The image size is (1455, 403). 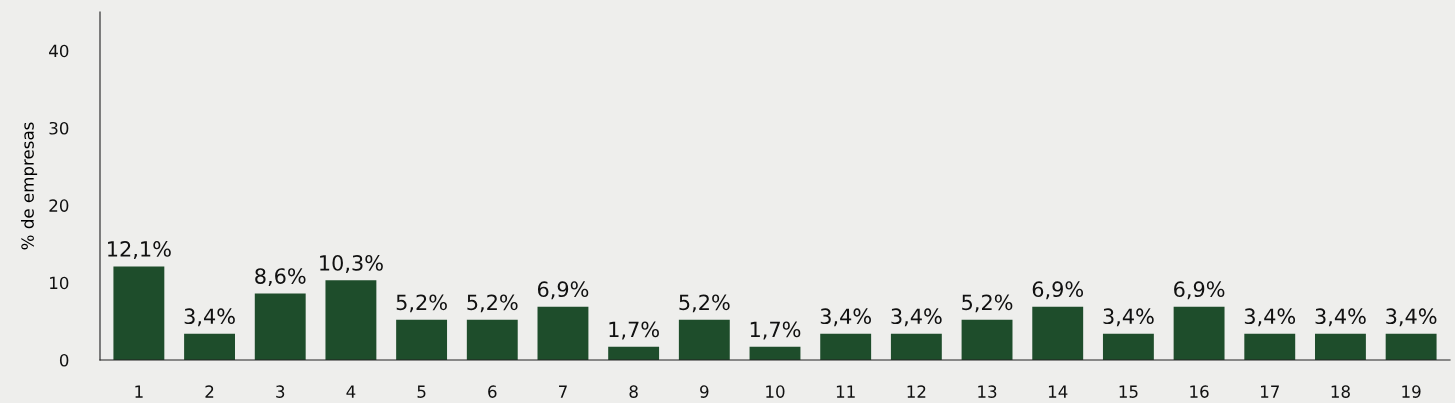 What do you see at coordinates (704, 391) in the screenshot?
I see `x-tick-label: 9` at bounding box center [704, 391].